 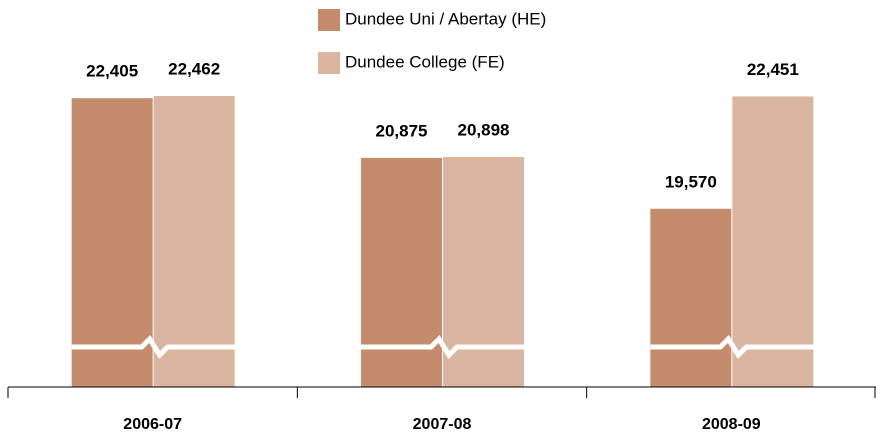 What do you see at coordinates (445, 18) in the screenshot?
I see `legend-label: Dundee Uni / Abertay (HE)` at bounding box center [445, 18].